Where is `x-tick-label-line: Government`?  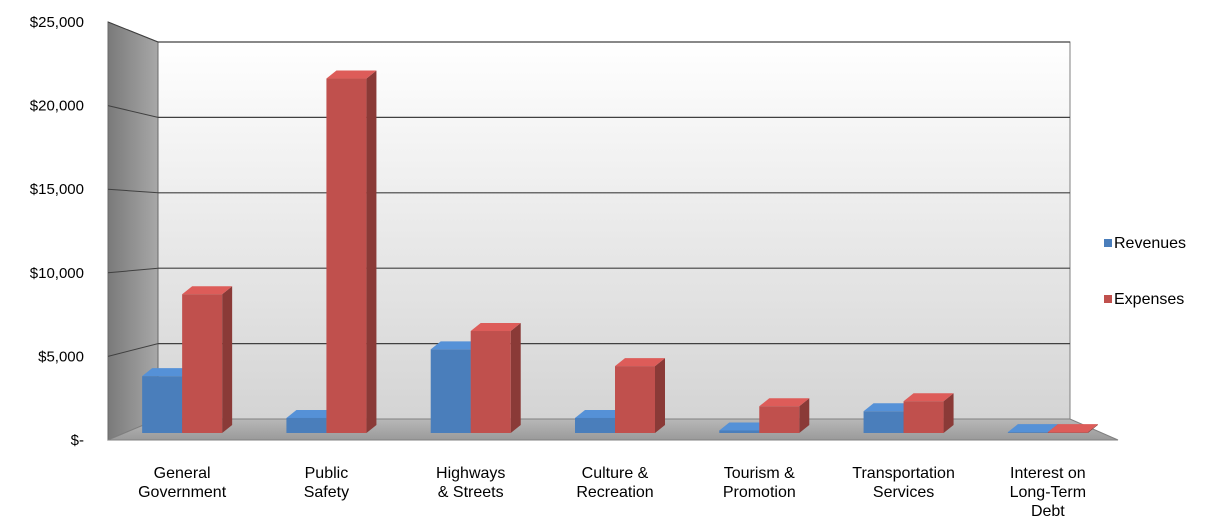
x-tick-label-line: Government is located at coordinates (182, 492).